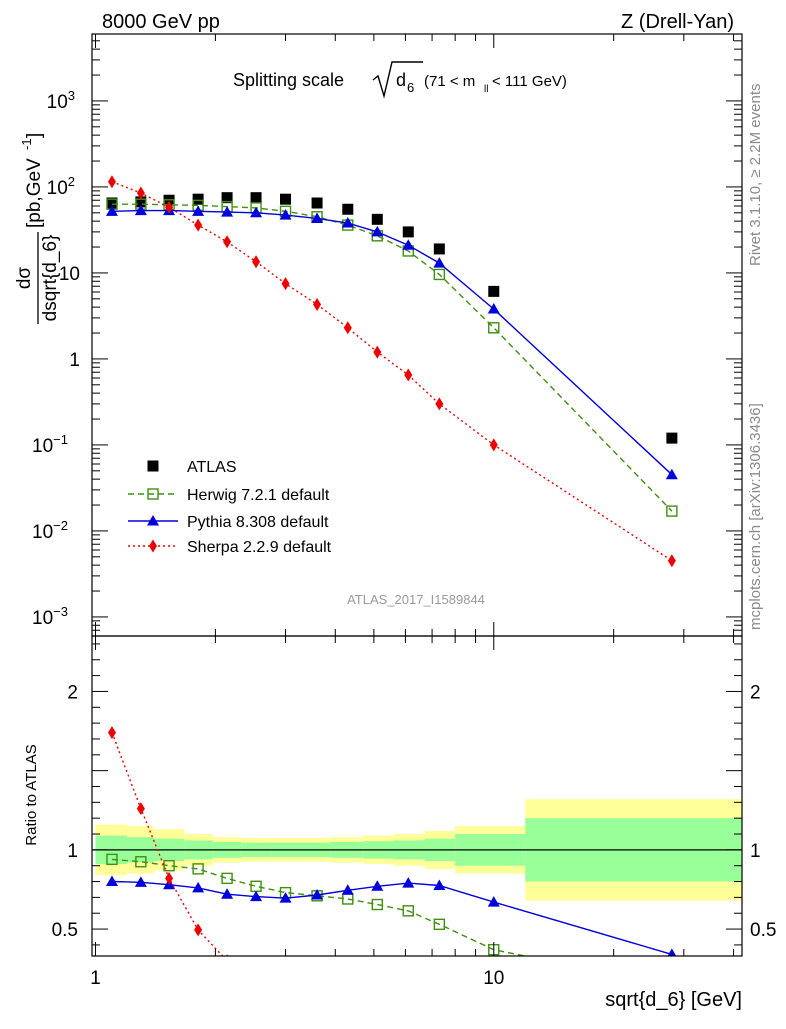 This screenshot has width=786, height=1029. What do you see at coordinates (95, 978) in the screenshot?
I see `x-tick-label: 1` at bounding box center [95, 978].